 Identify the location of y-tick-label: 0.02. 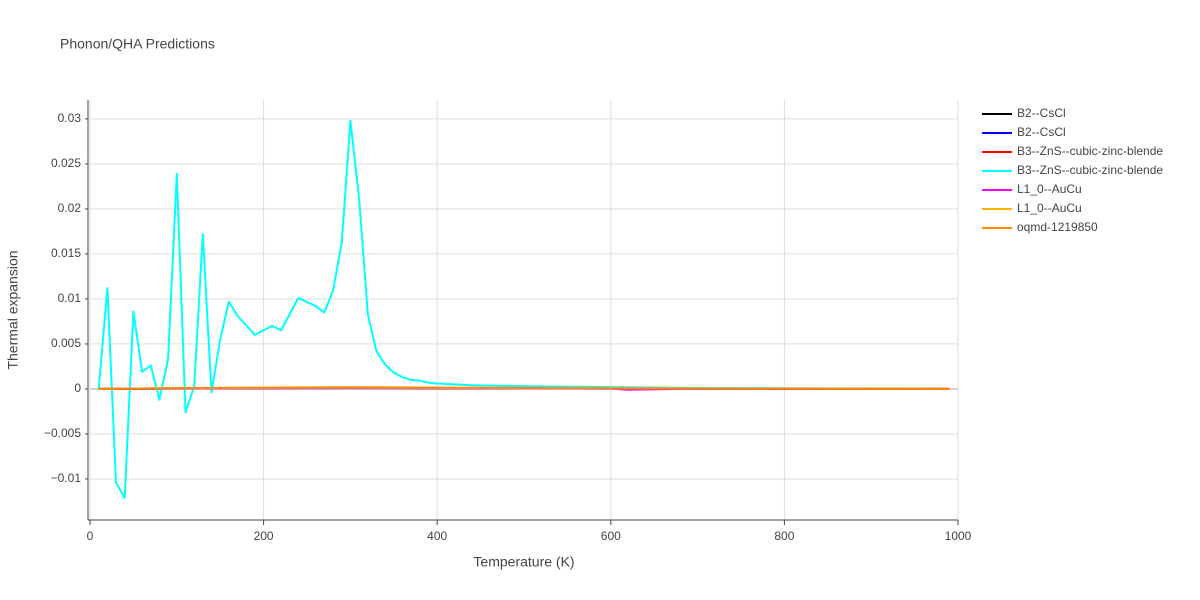
(70, 208).